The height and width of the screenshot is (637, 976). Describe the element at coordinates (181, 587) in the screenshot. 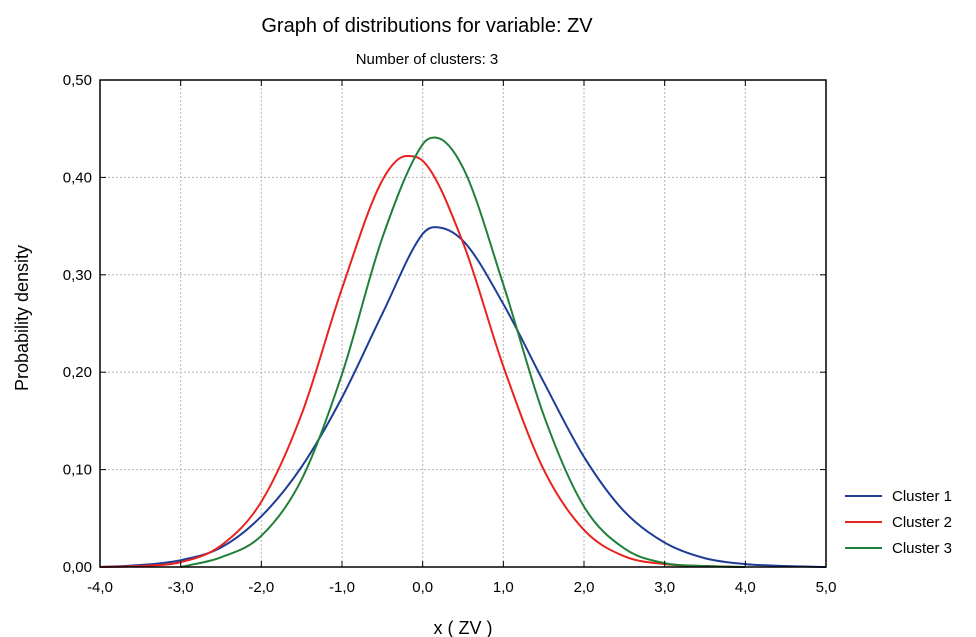

I see `x-tick-label: -3,0` at that location.